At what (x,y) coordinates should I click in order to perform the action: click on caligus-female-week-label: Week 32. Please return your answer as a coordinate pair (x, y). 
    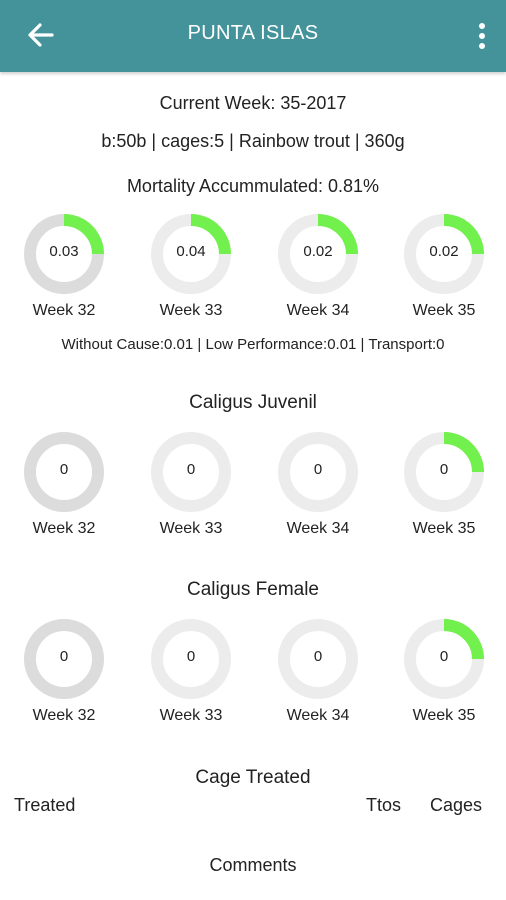
    Looking at the image, I should click on (64, 715).